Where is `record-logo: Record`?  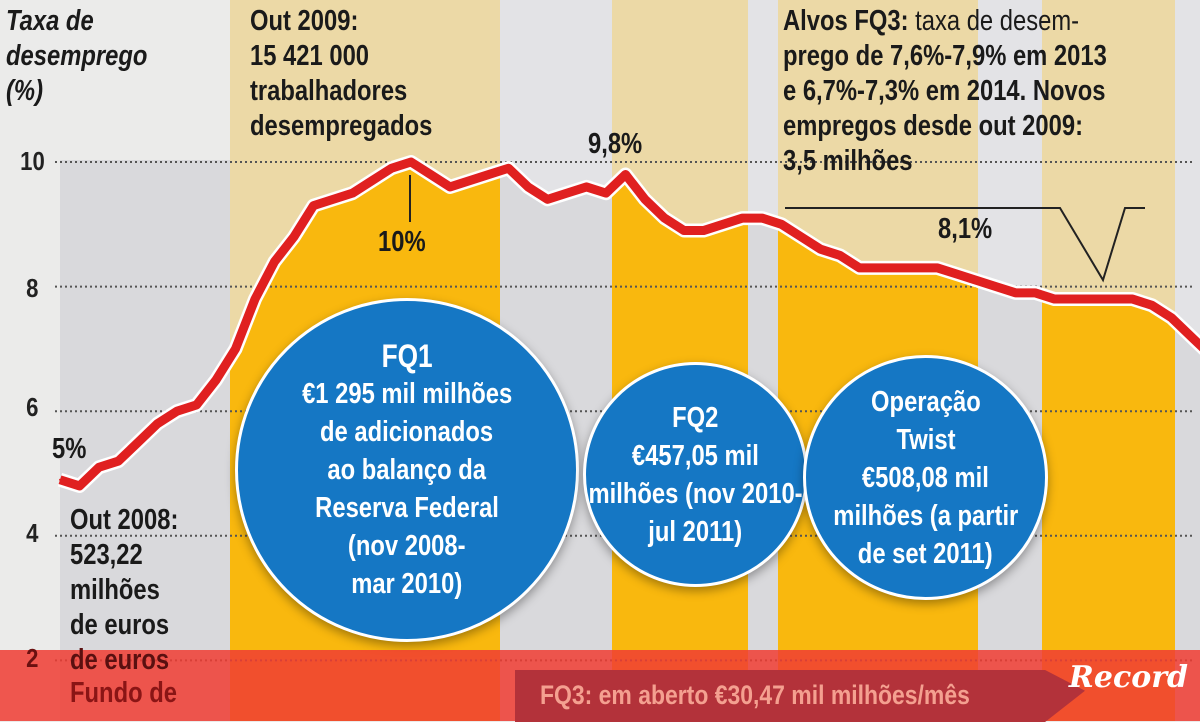 record-logo: Record is located at coordinates (1128, 677).